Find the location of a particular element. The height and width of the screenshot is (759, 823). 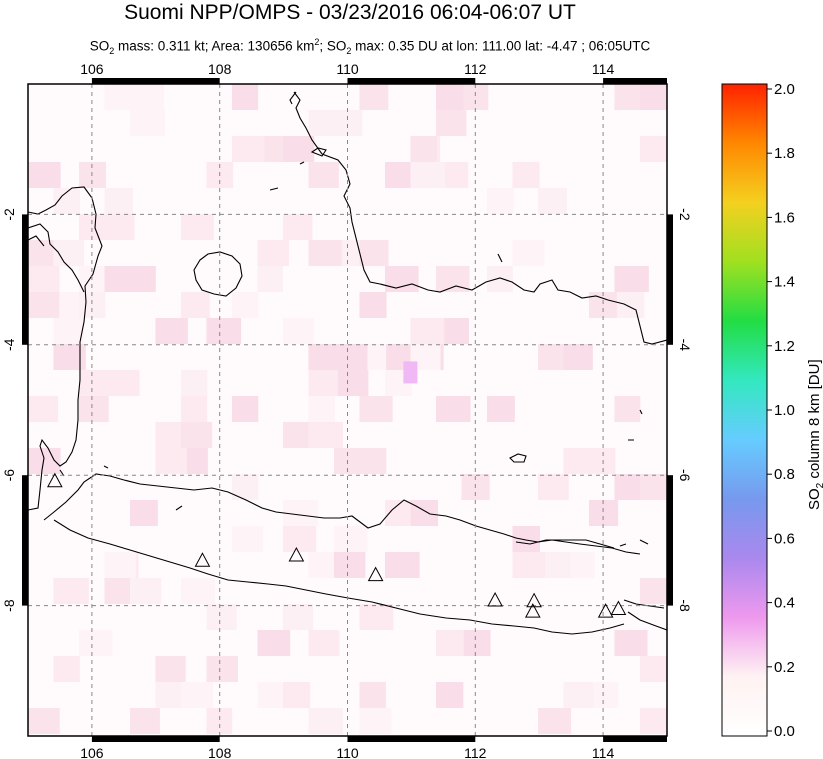

so2-mass-sub: 2 is located at coordinates (112, 51).